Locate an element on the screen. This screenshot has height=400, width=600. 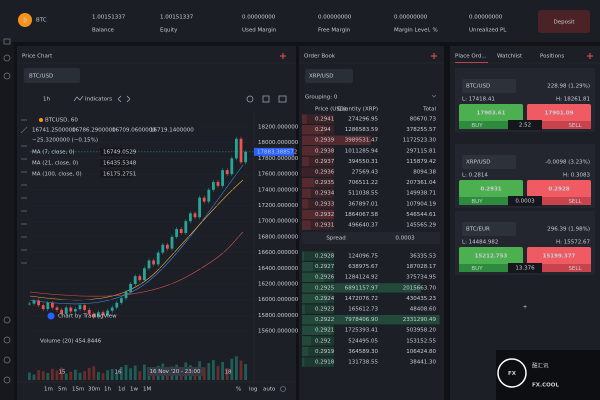
range-button: 1h is located at coordinates (107, 390).